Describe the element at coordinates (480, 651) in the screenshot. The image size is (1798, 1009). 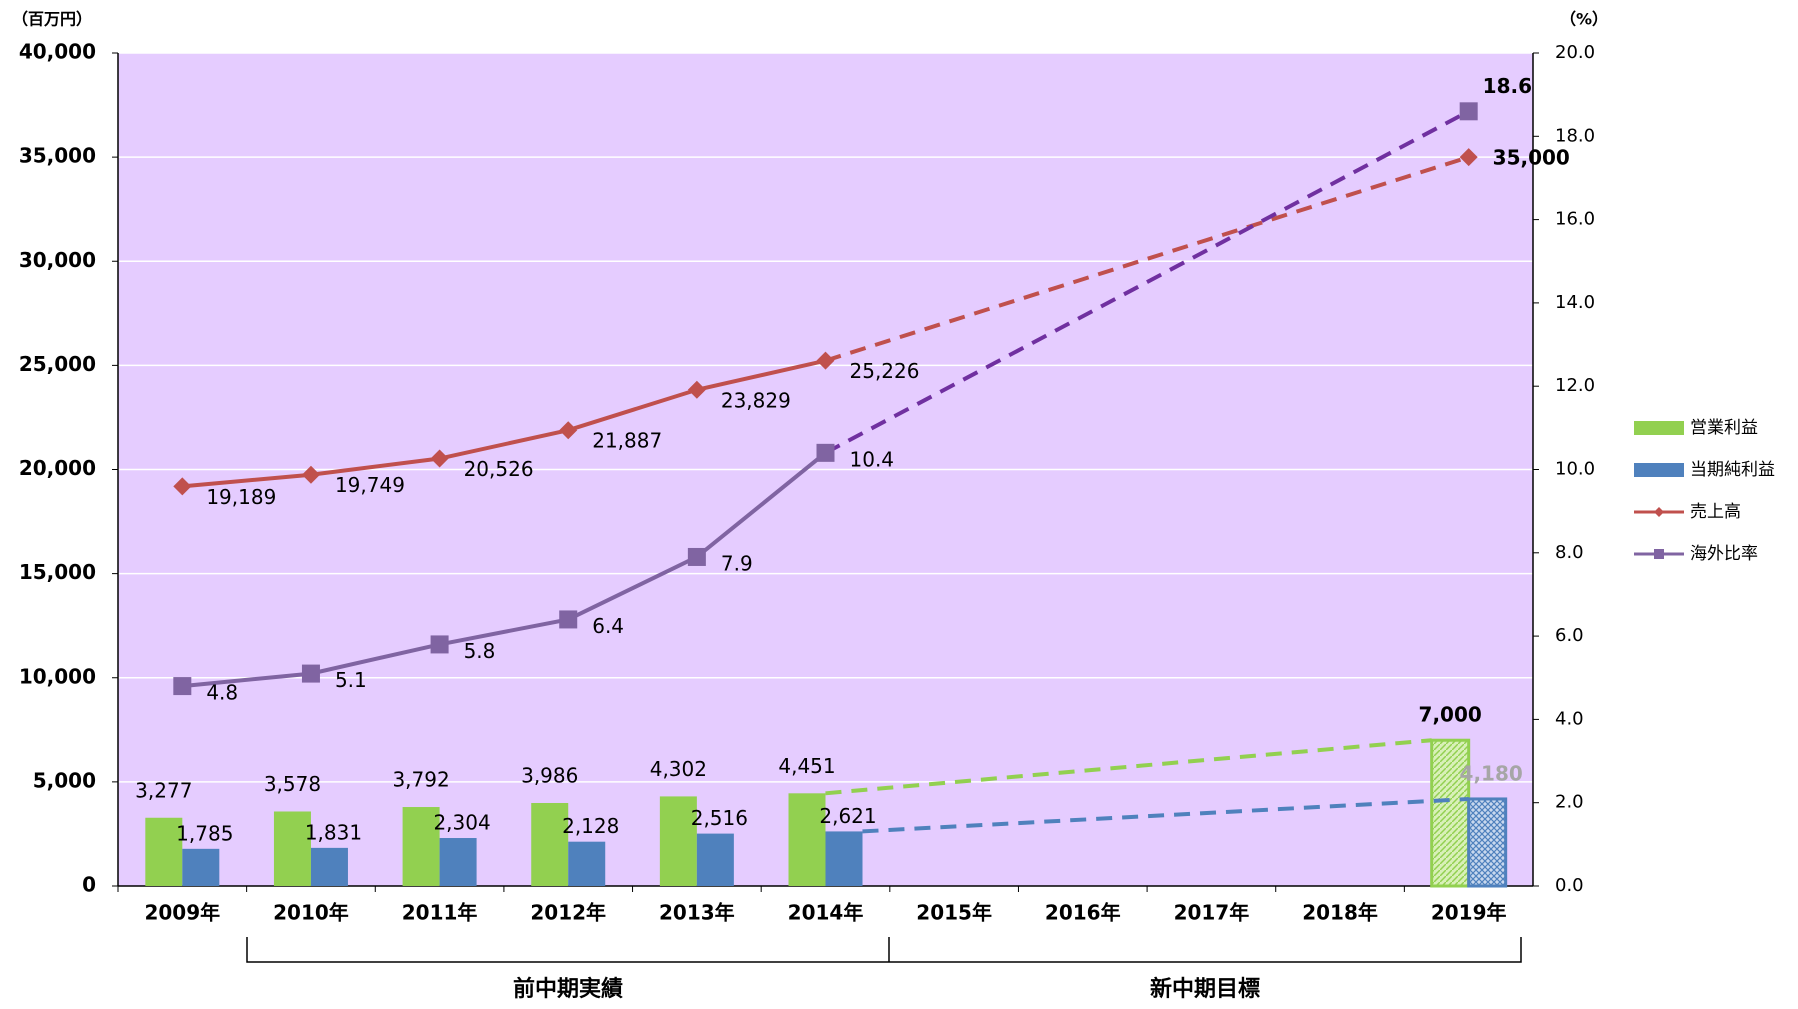
I see `line-value-label: 5.8` at that location.